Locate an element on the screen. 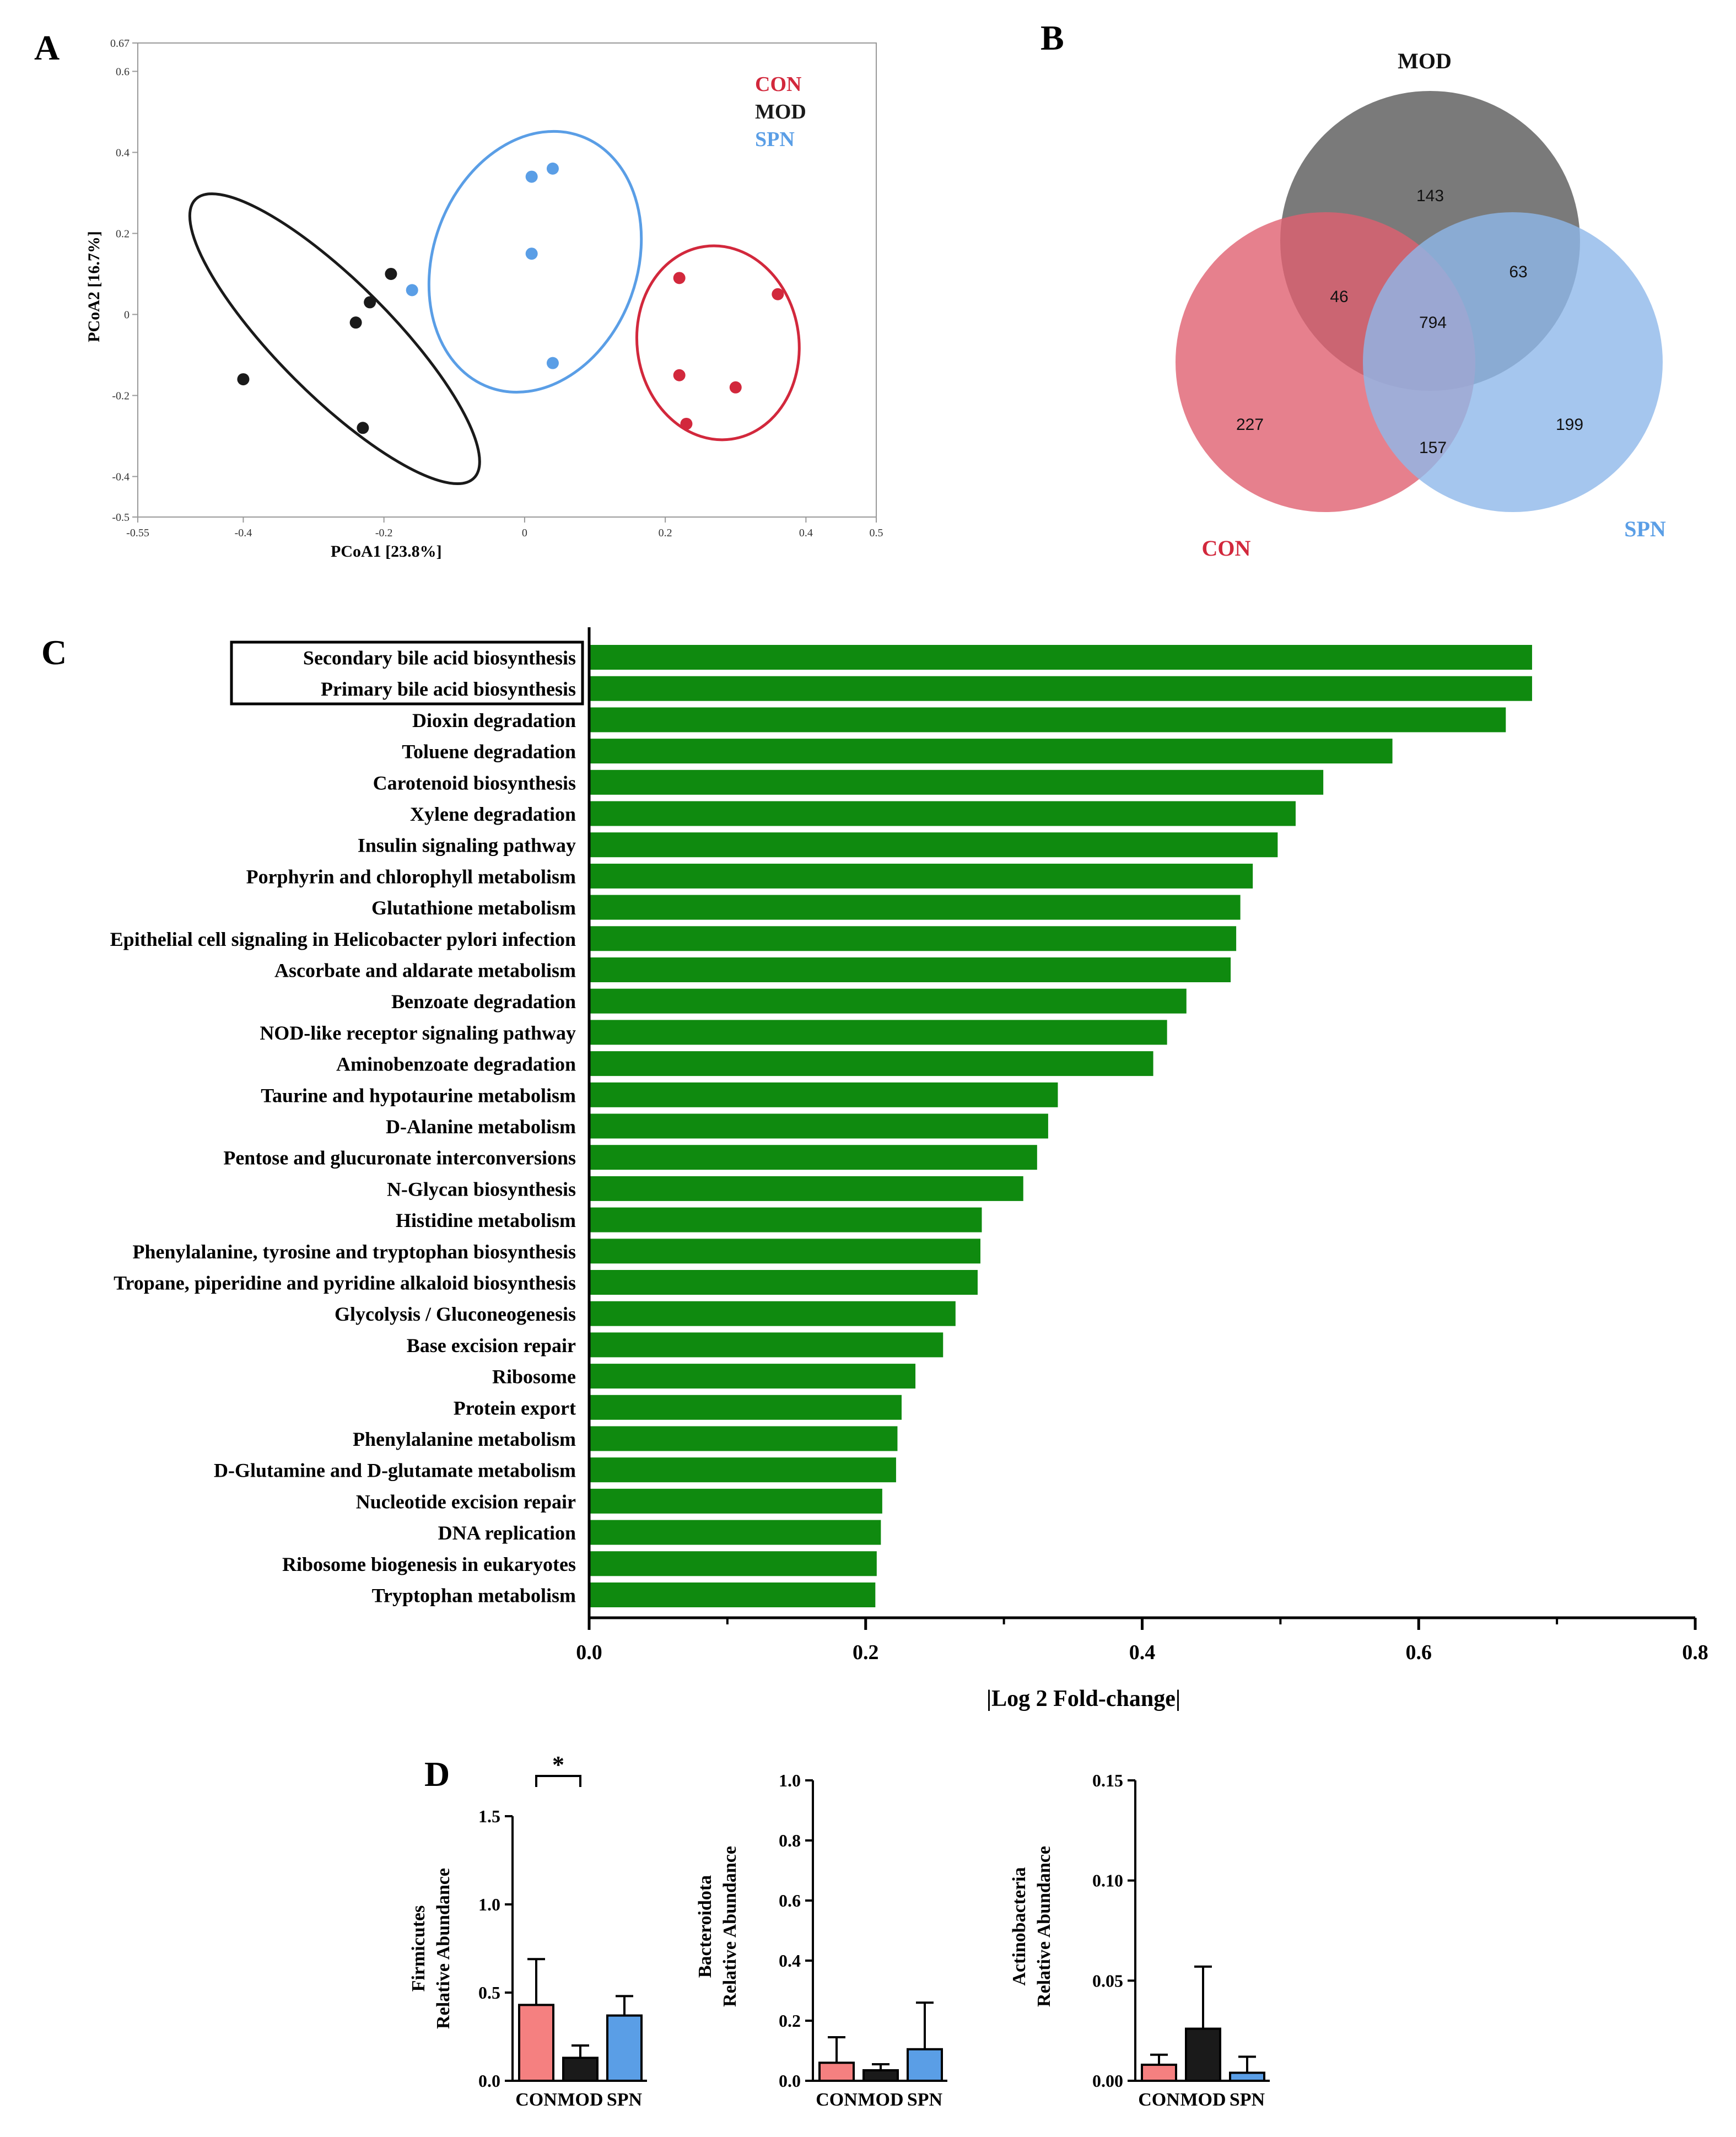 The width and height of the screenshot is (1736, 2137). y-tick-label: 0.00 is located at coordinates (1107, 2081).